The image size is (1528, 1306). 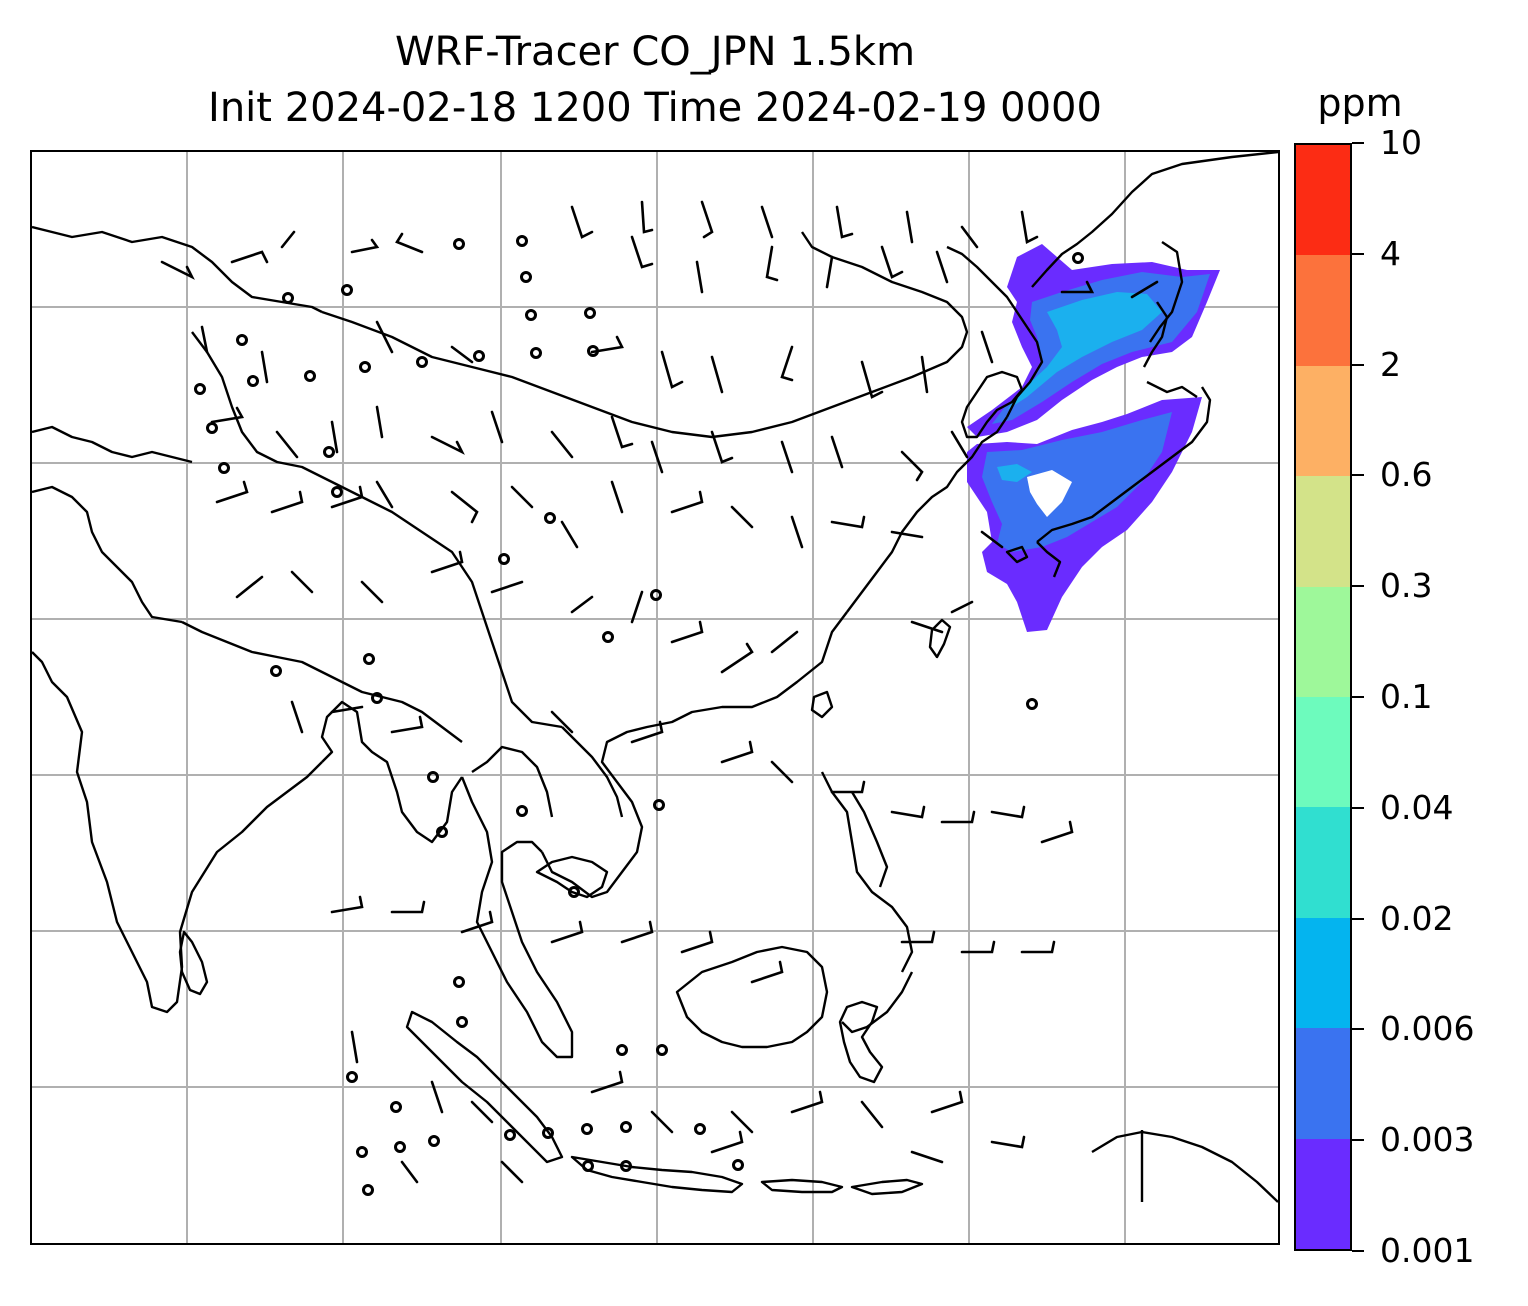 I want to click on colorbar-tick-label: 10, so click(x=1401, y=142).